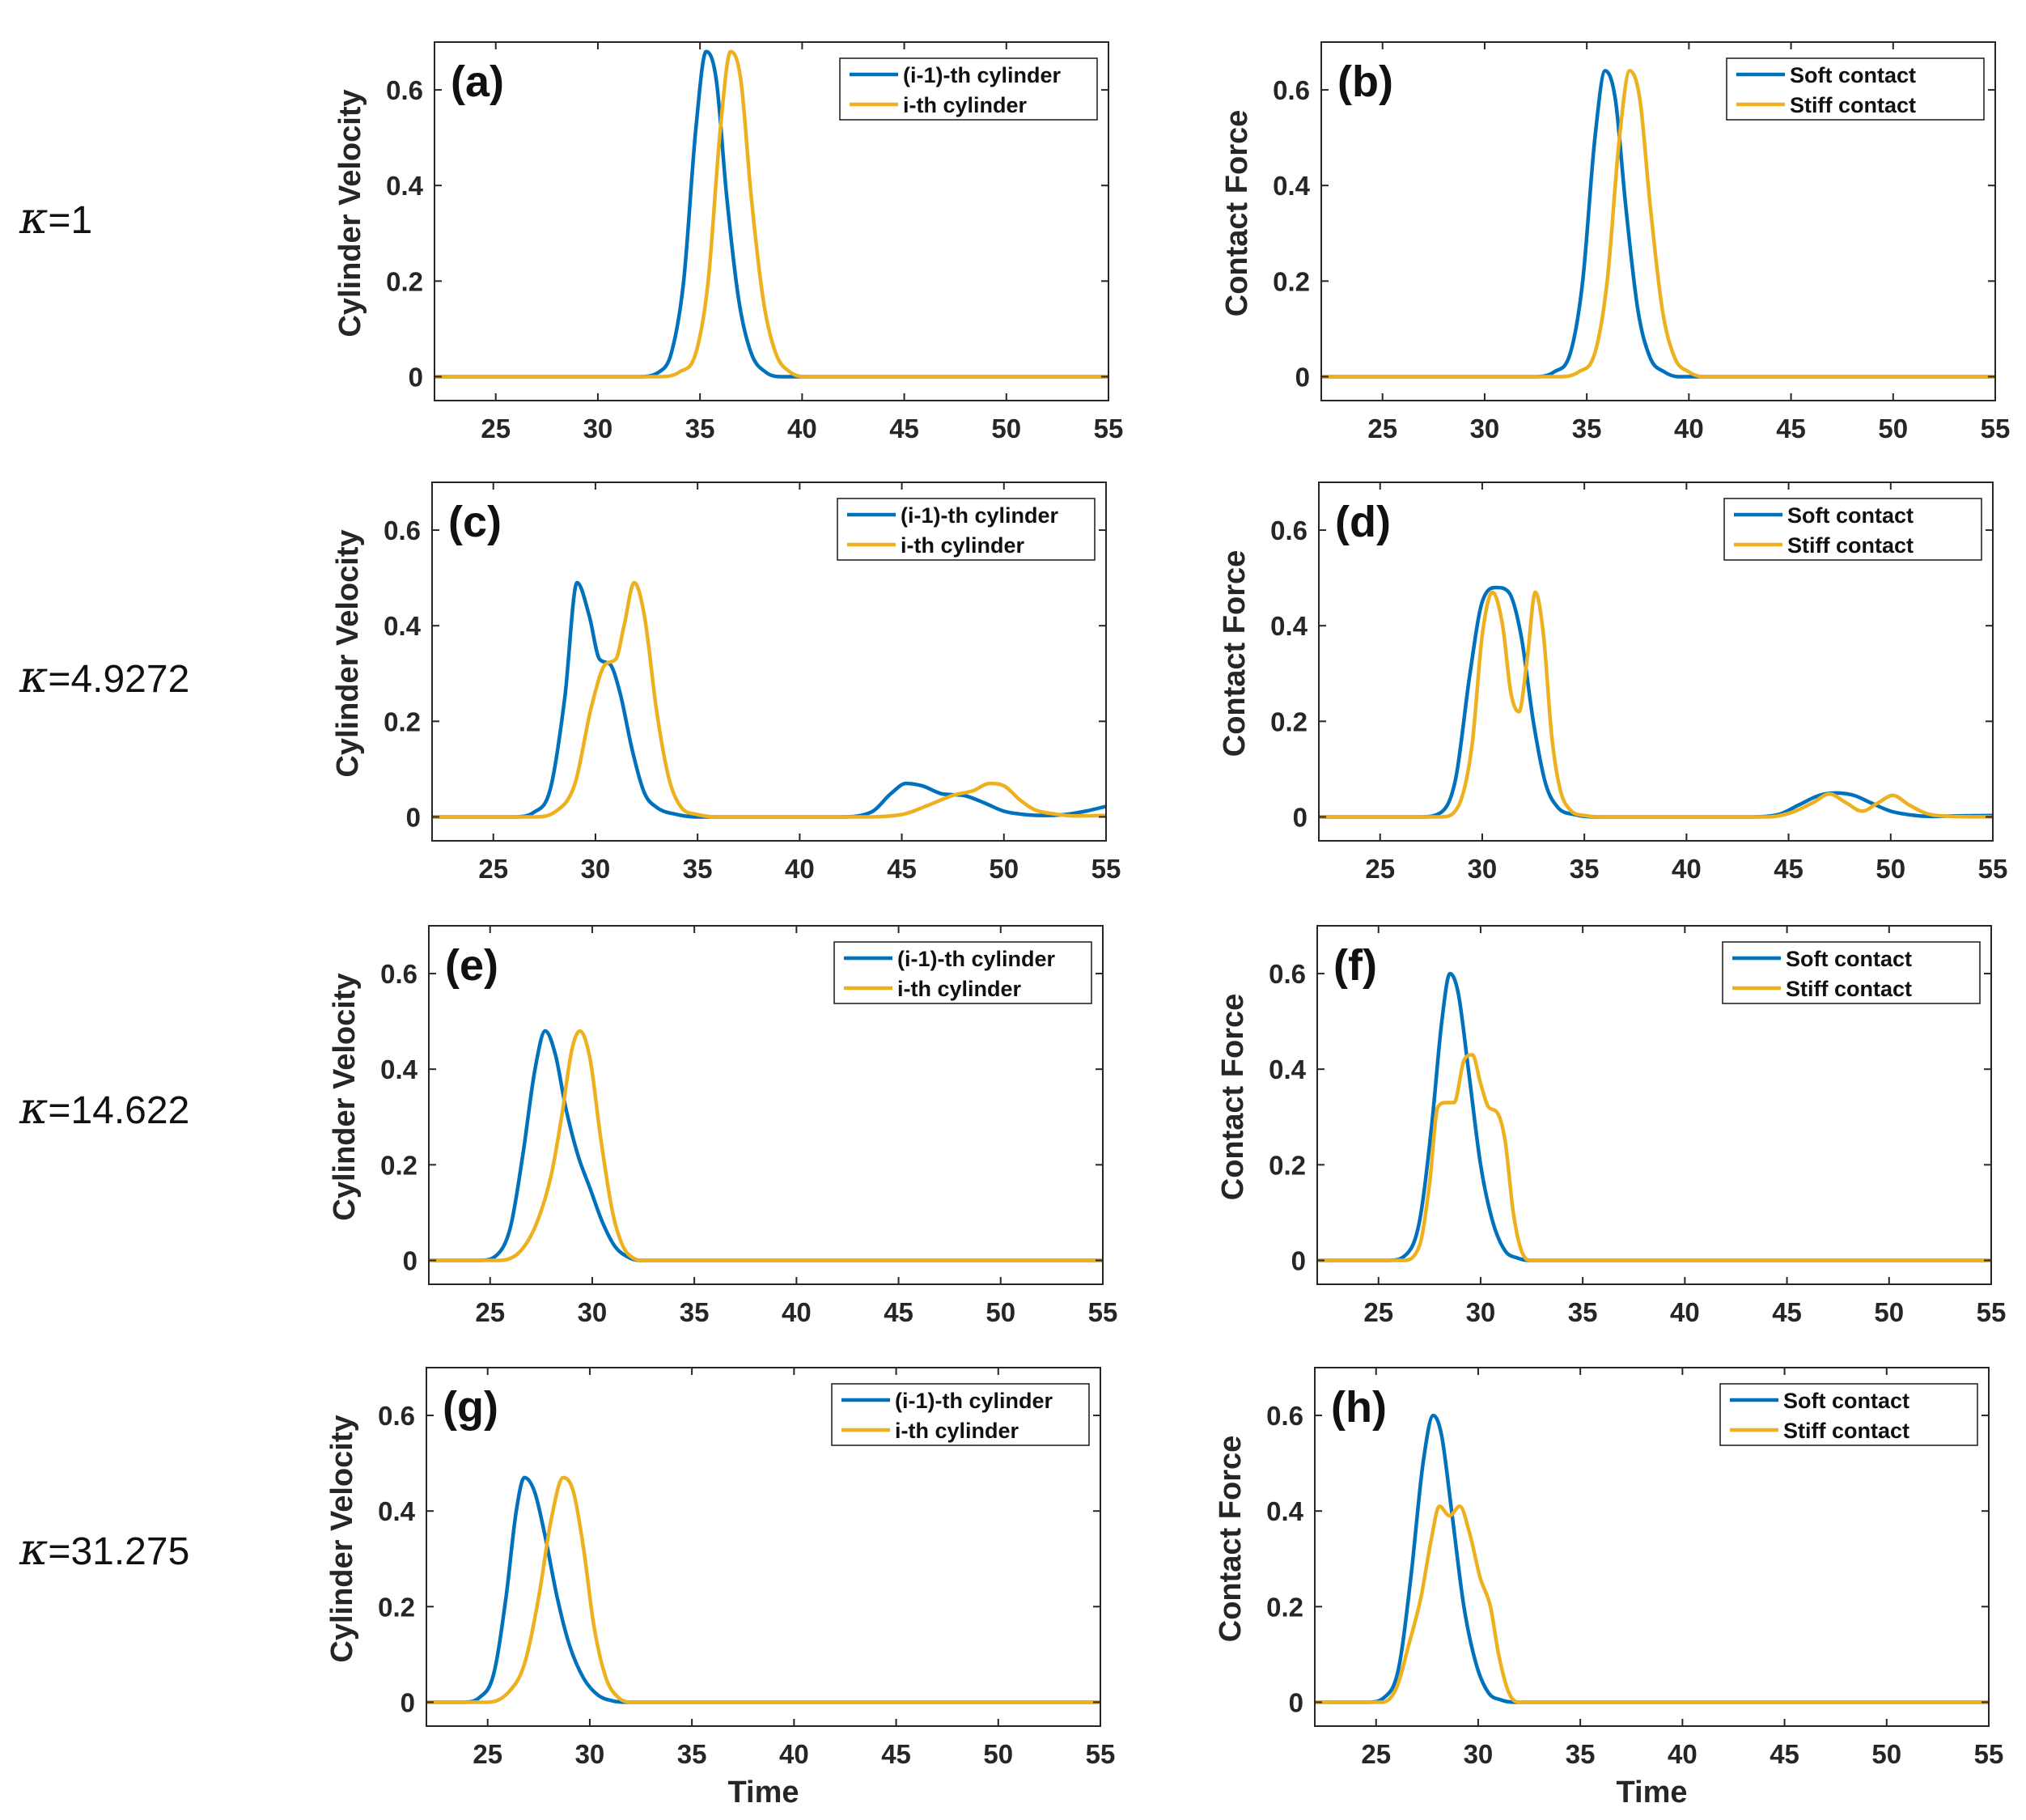  Describe the element at coordinates (1652, 1792) in the screenshot. I see `x-axis-label: Time` at that location.